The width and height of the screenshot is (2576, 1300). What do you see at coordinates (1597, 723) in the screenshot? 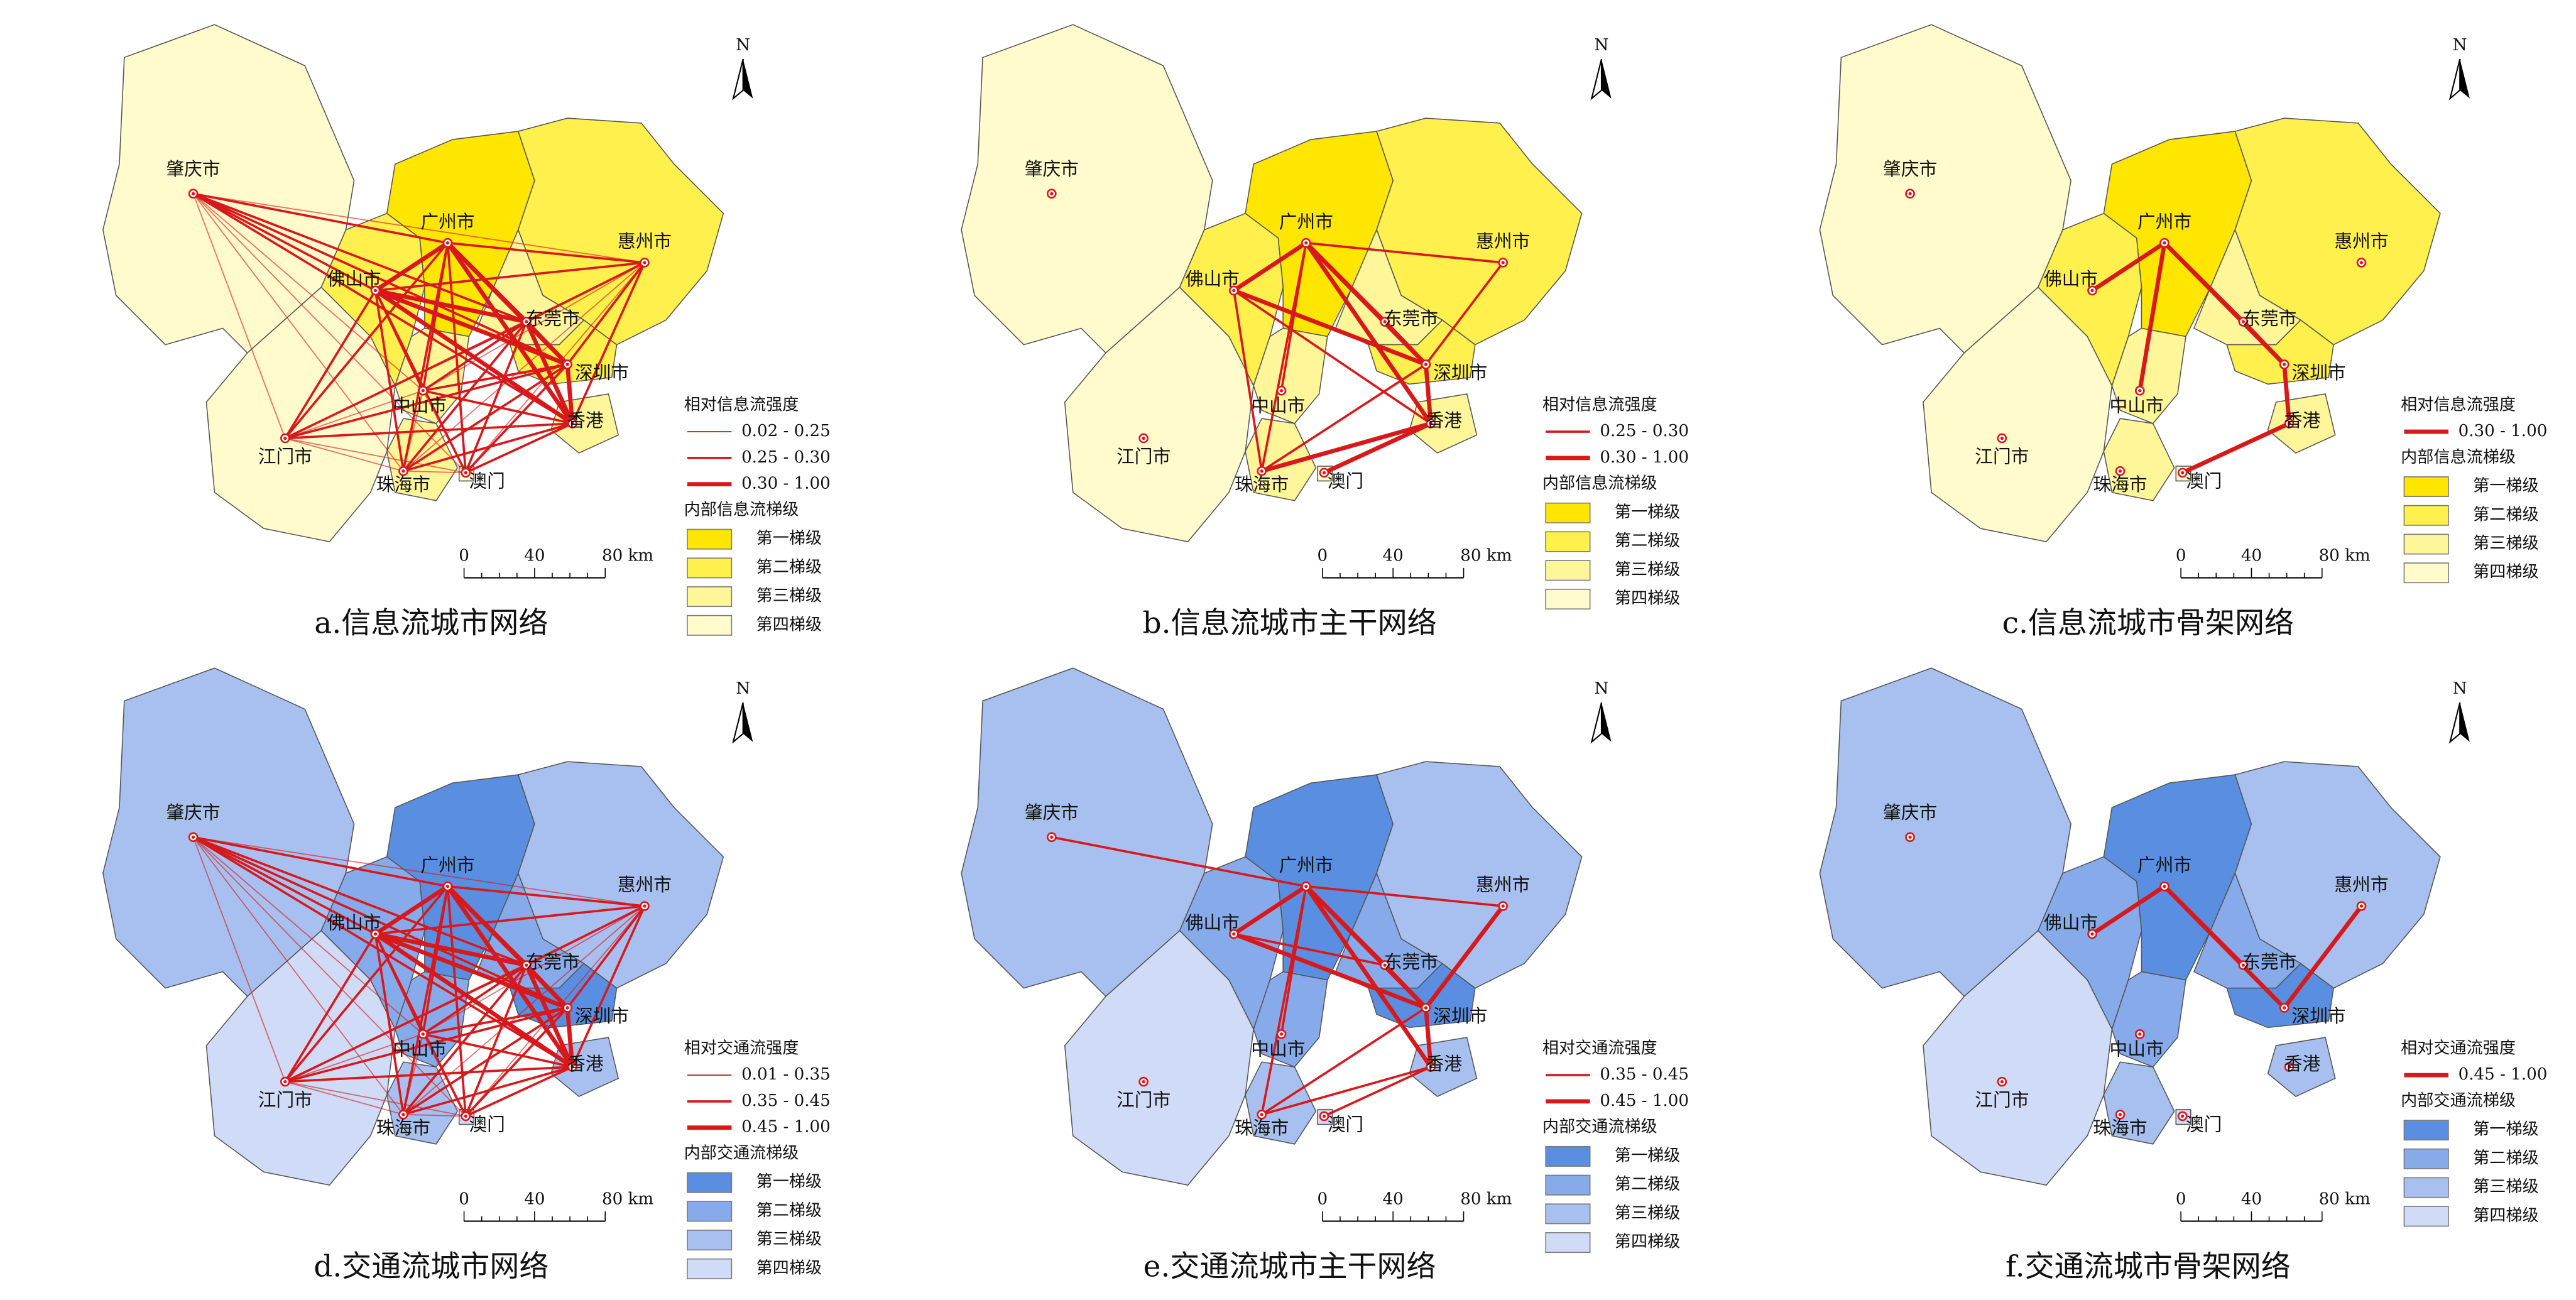
I see `north-arrow` at bounding box center [1597, 723].